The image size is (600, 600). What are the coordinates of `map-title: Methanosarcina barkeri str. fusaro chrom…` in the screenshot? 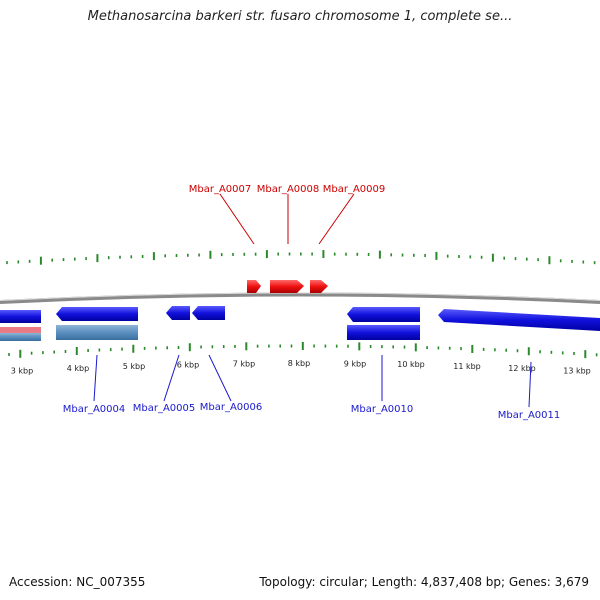 It's located at (300, 16).